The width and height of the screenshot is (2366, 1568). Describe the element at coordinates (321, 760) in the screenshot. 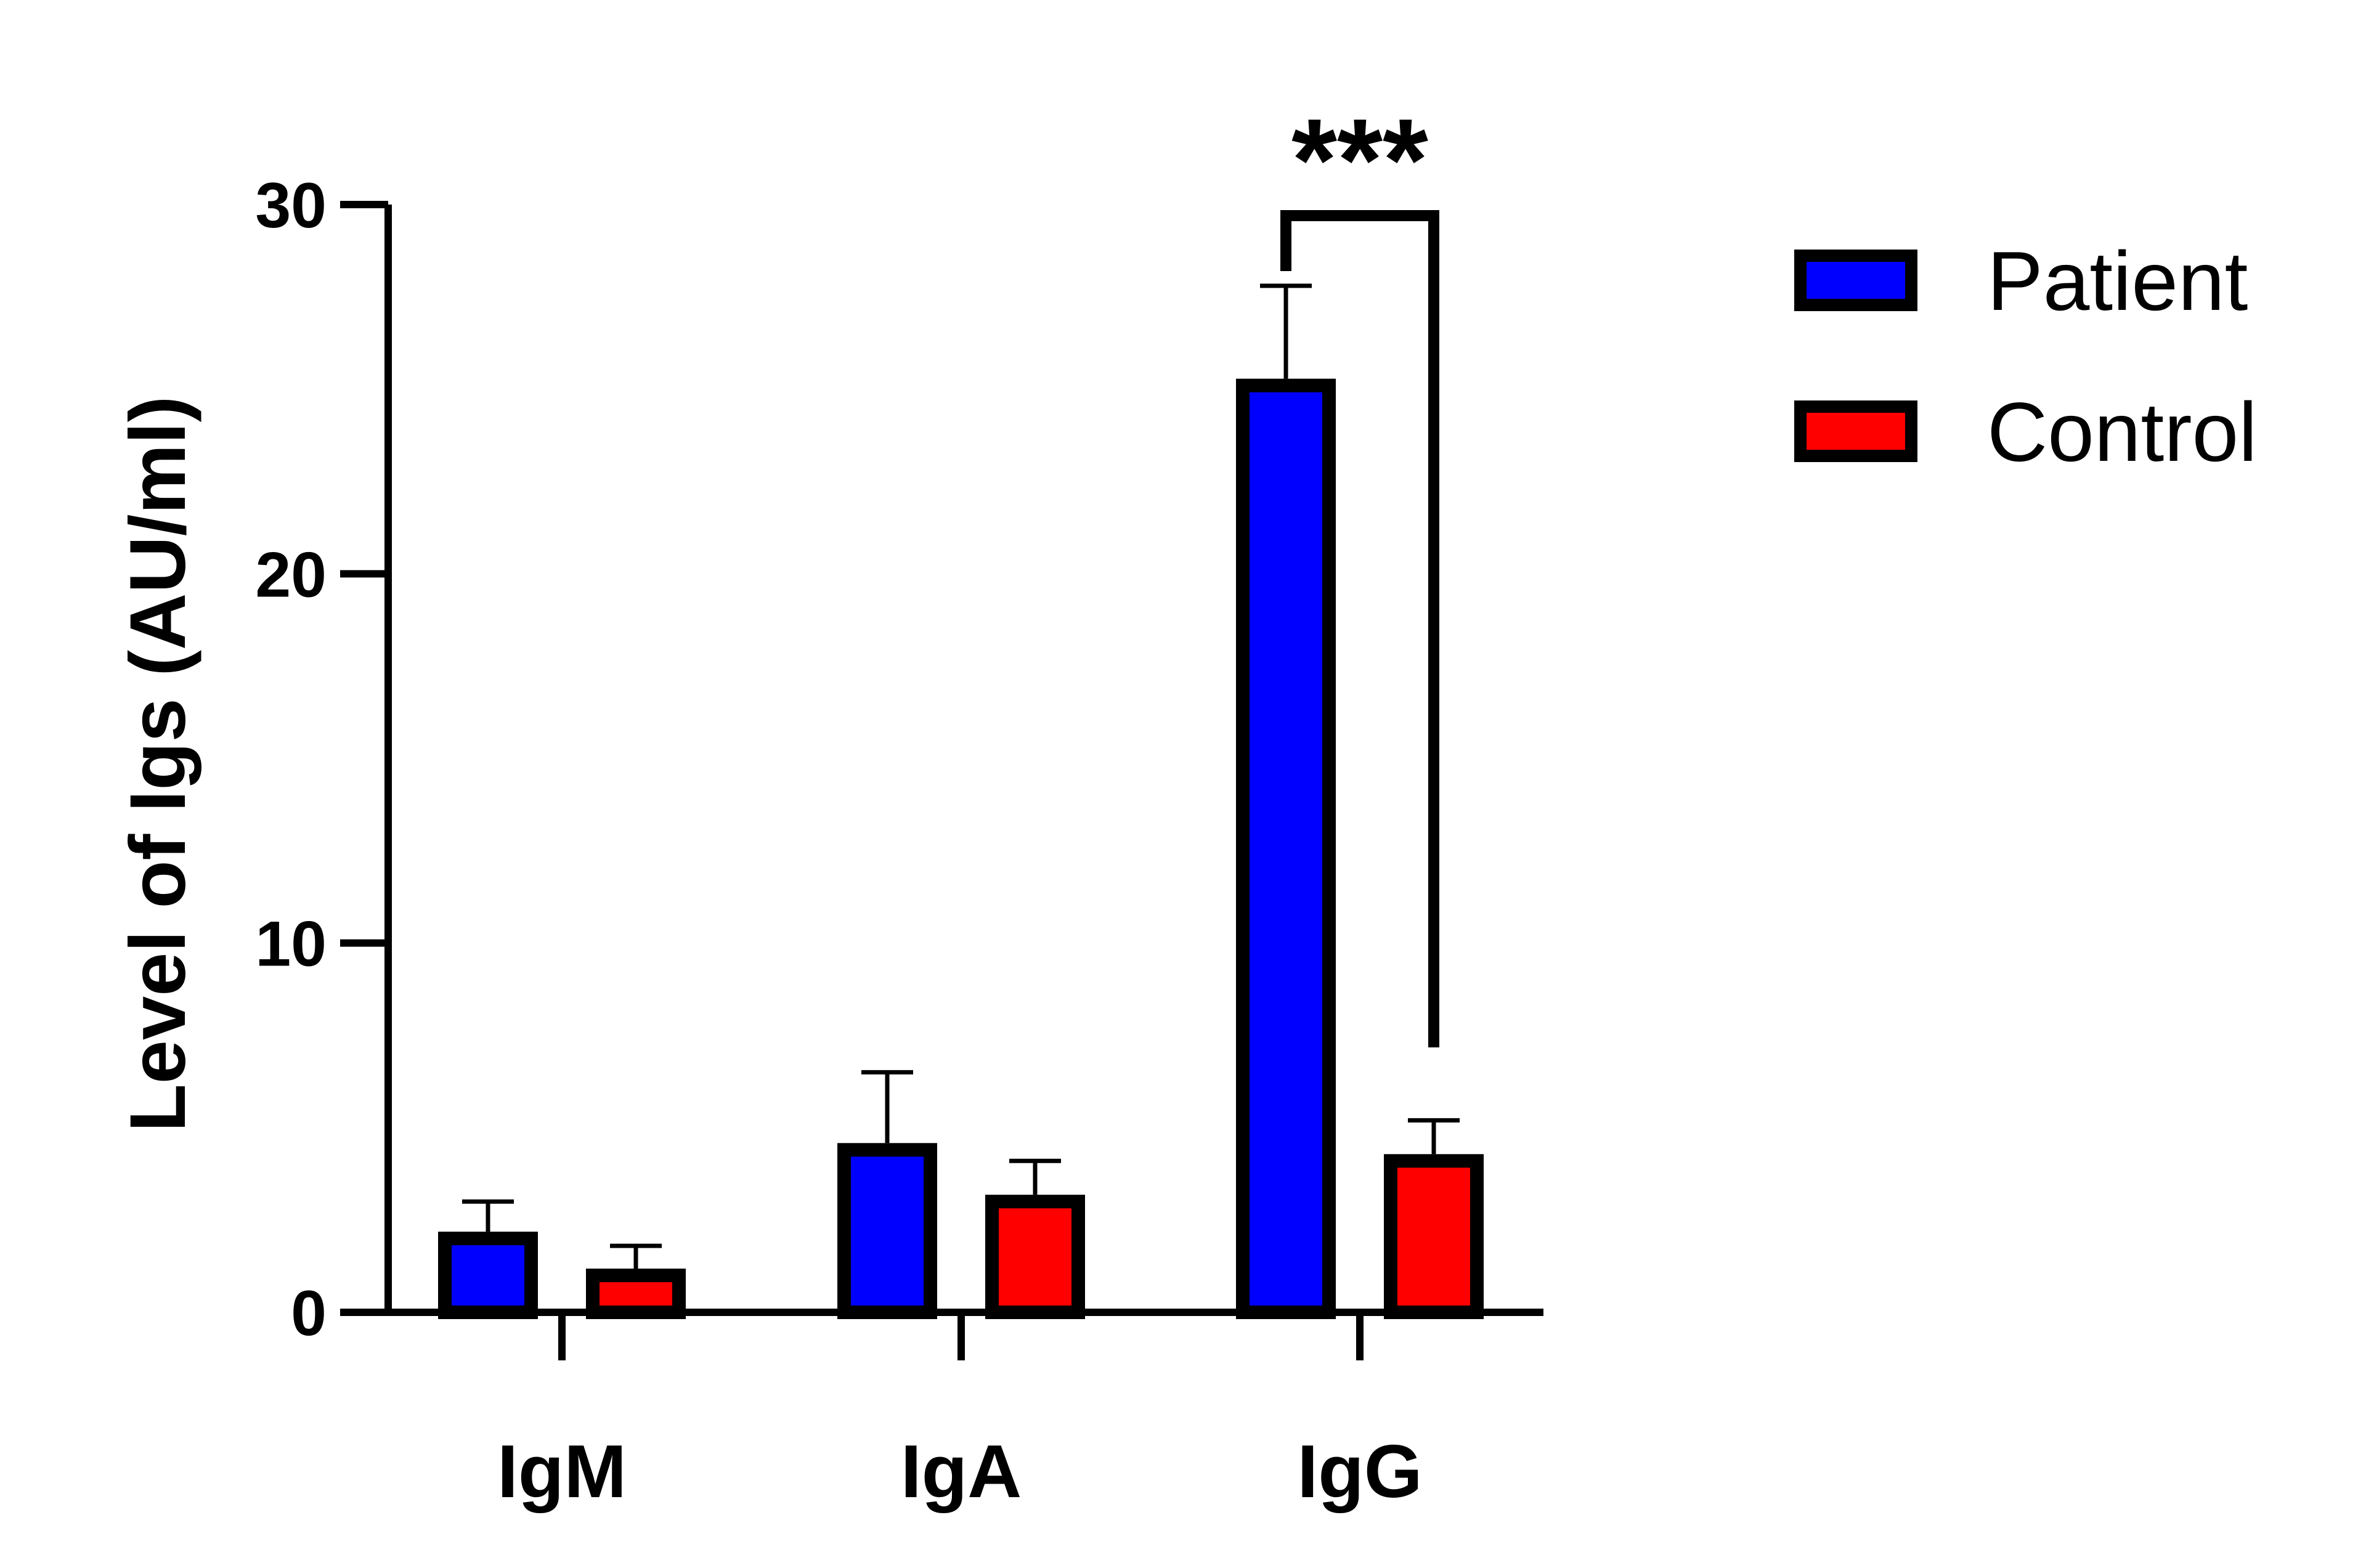

I see `y-axis-ticks: 0 10 20 30` at that location.